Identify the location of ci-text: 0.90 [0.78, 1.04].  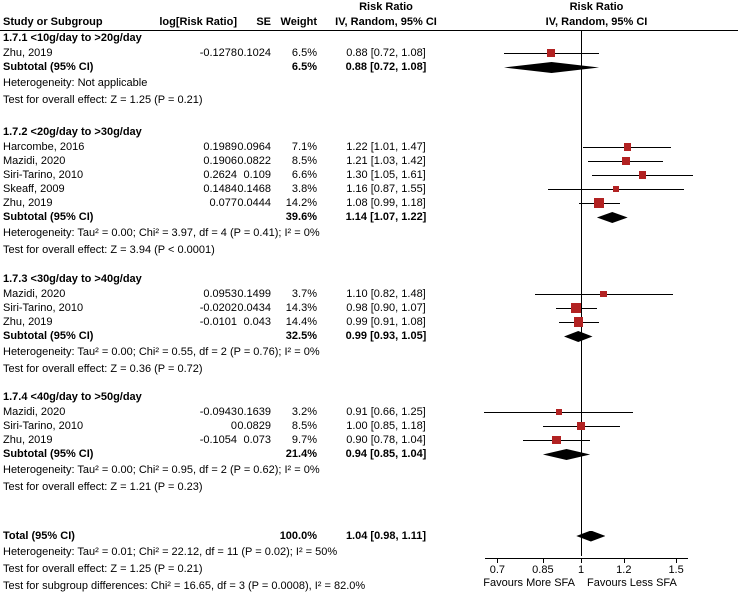
(386, 440).